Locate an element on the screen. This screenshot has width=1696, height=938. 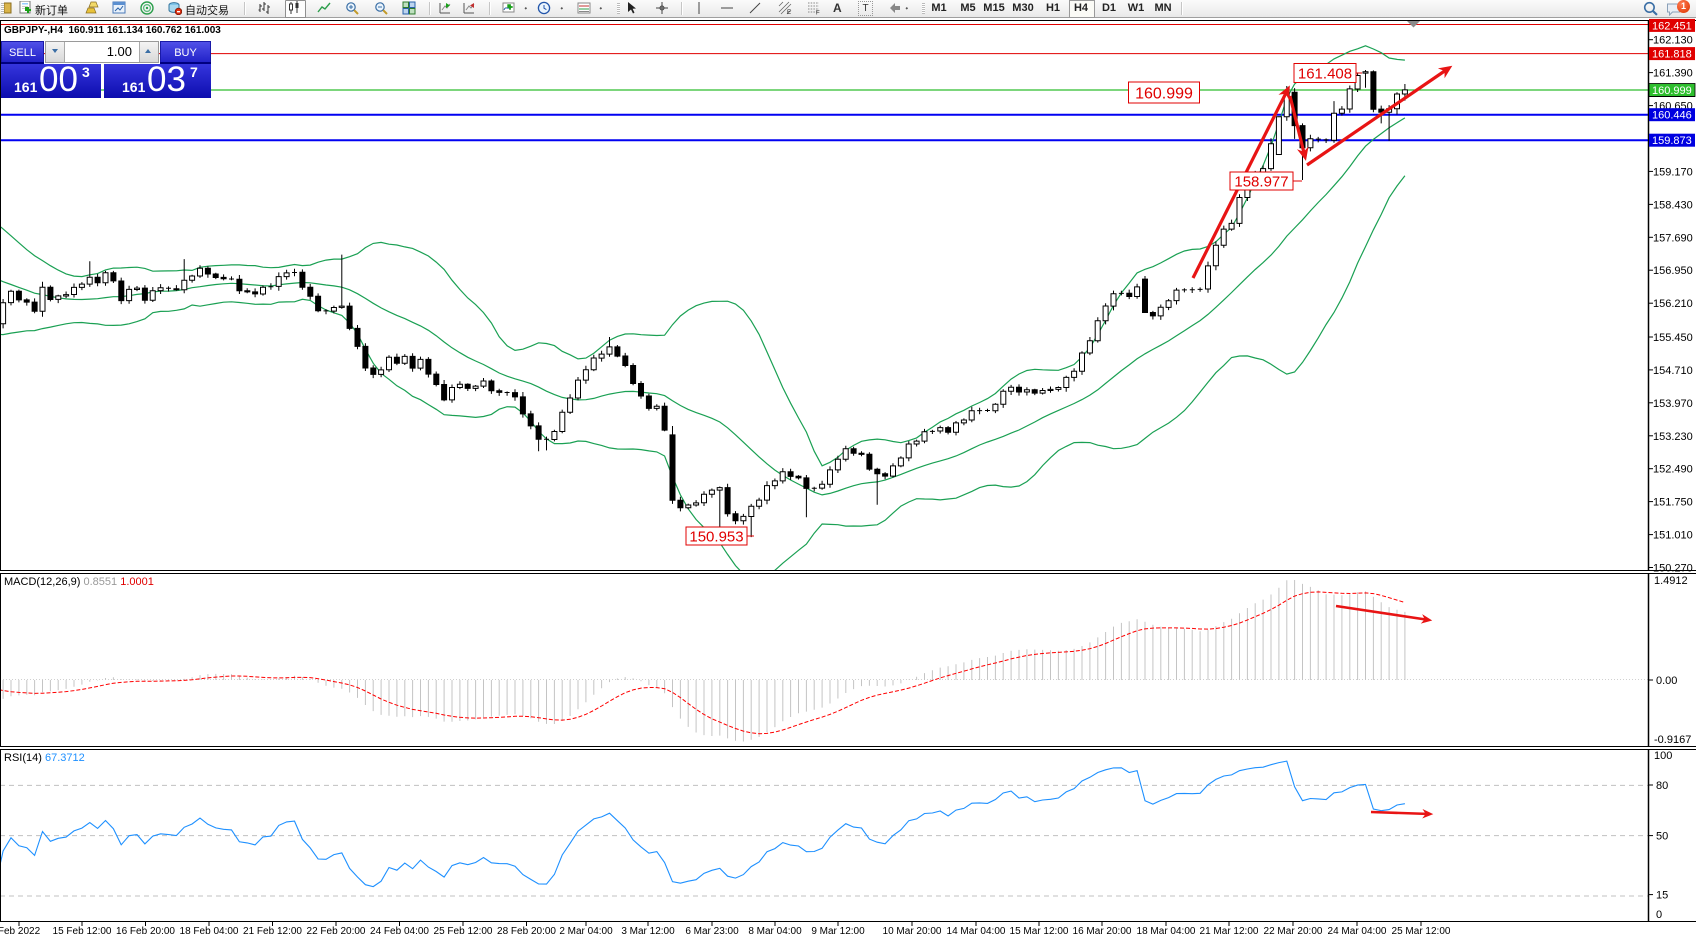
svg-text: 28 Feb 20:00 is located at coordinates (526, 931).